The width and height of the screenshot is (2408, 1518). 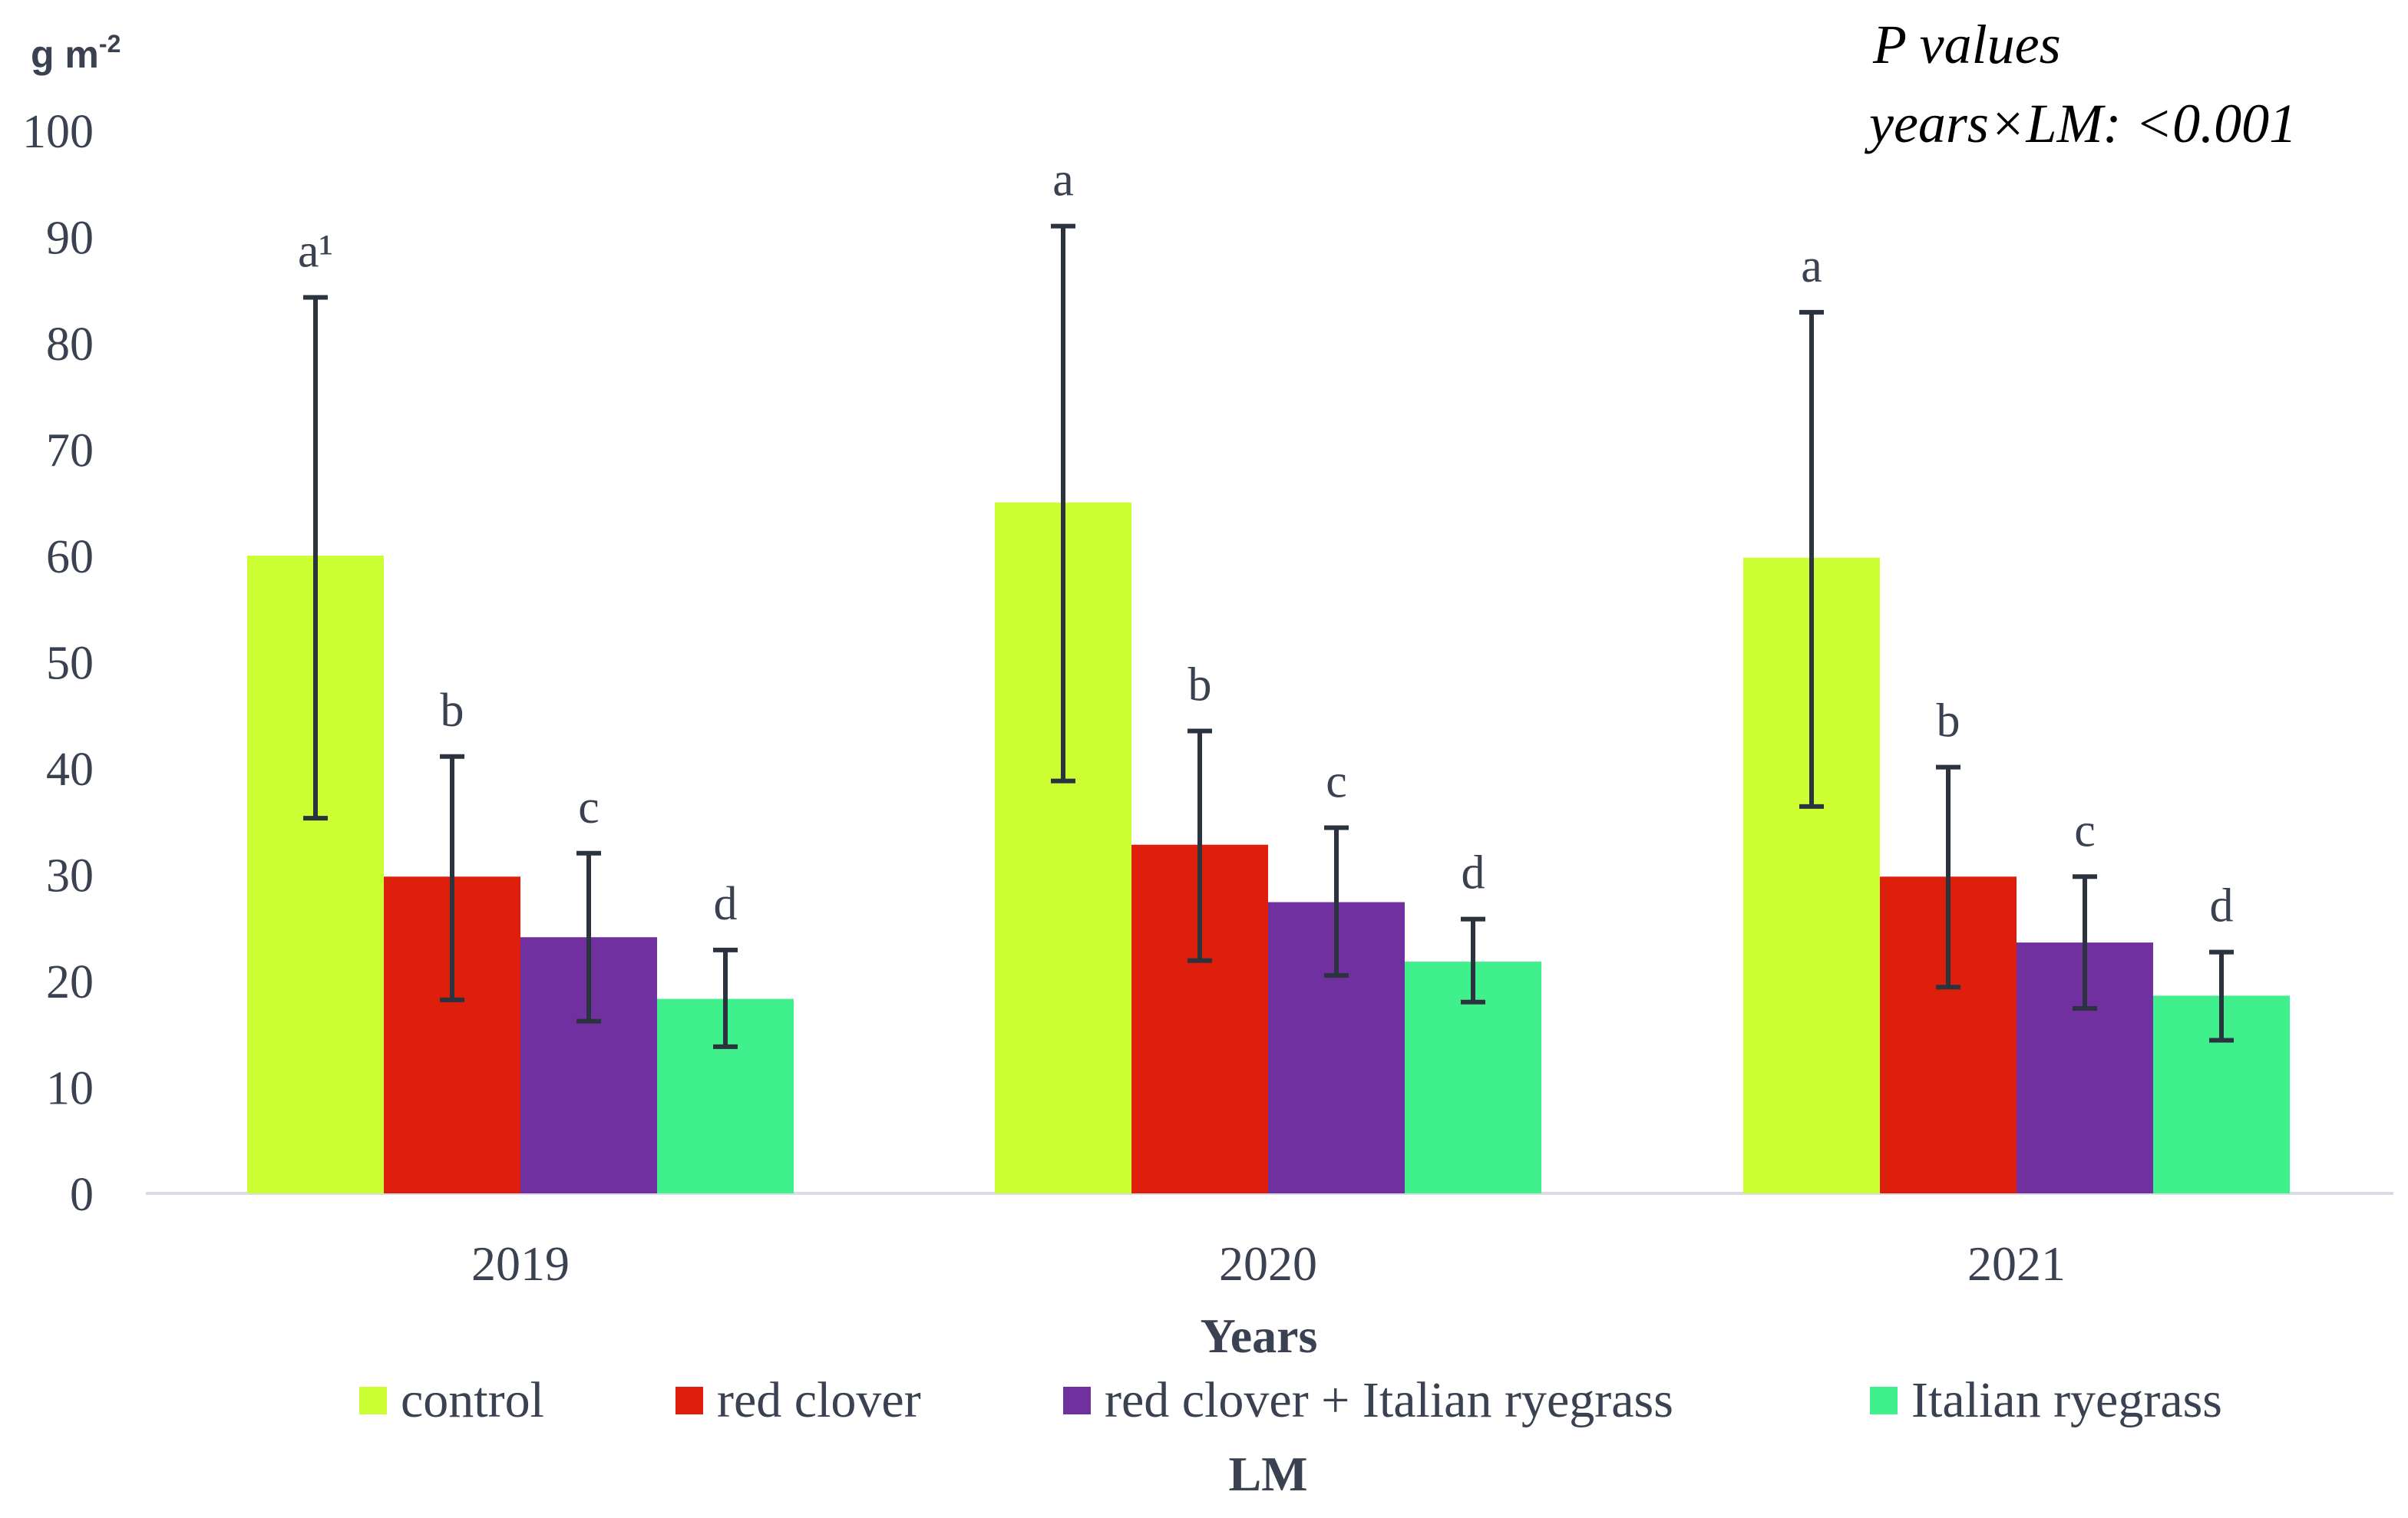 I want to click on y-tick-label: 40, so click(x=70, y=770).